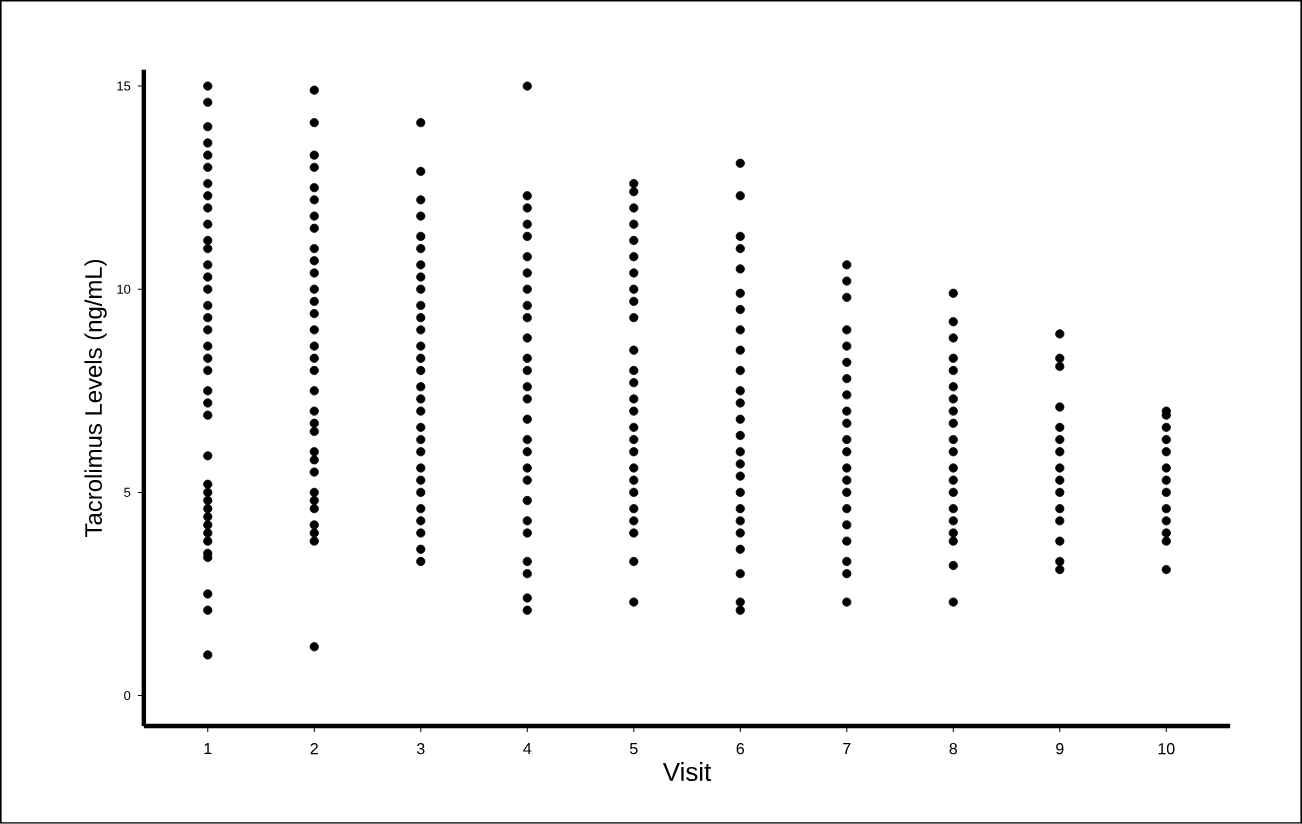 The width and height of the screenshot is (1302, 824). What do you see at coordinates (95, 398) in the screenshot?
I see `y-axis-title: Tacrolimus Levels (ng/mL)` at bounding box center [95, 398].